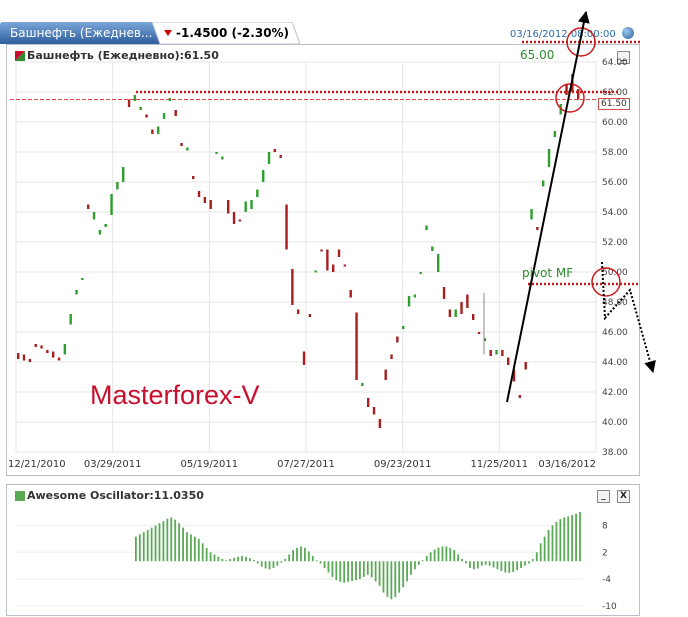  I want to click on resistance-circle, so click(570, 98).